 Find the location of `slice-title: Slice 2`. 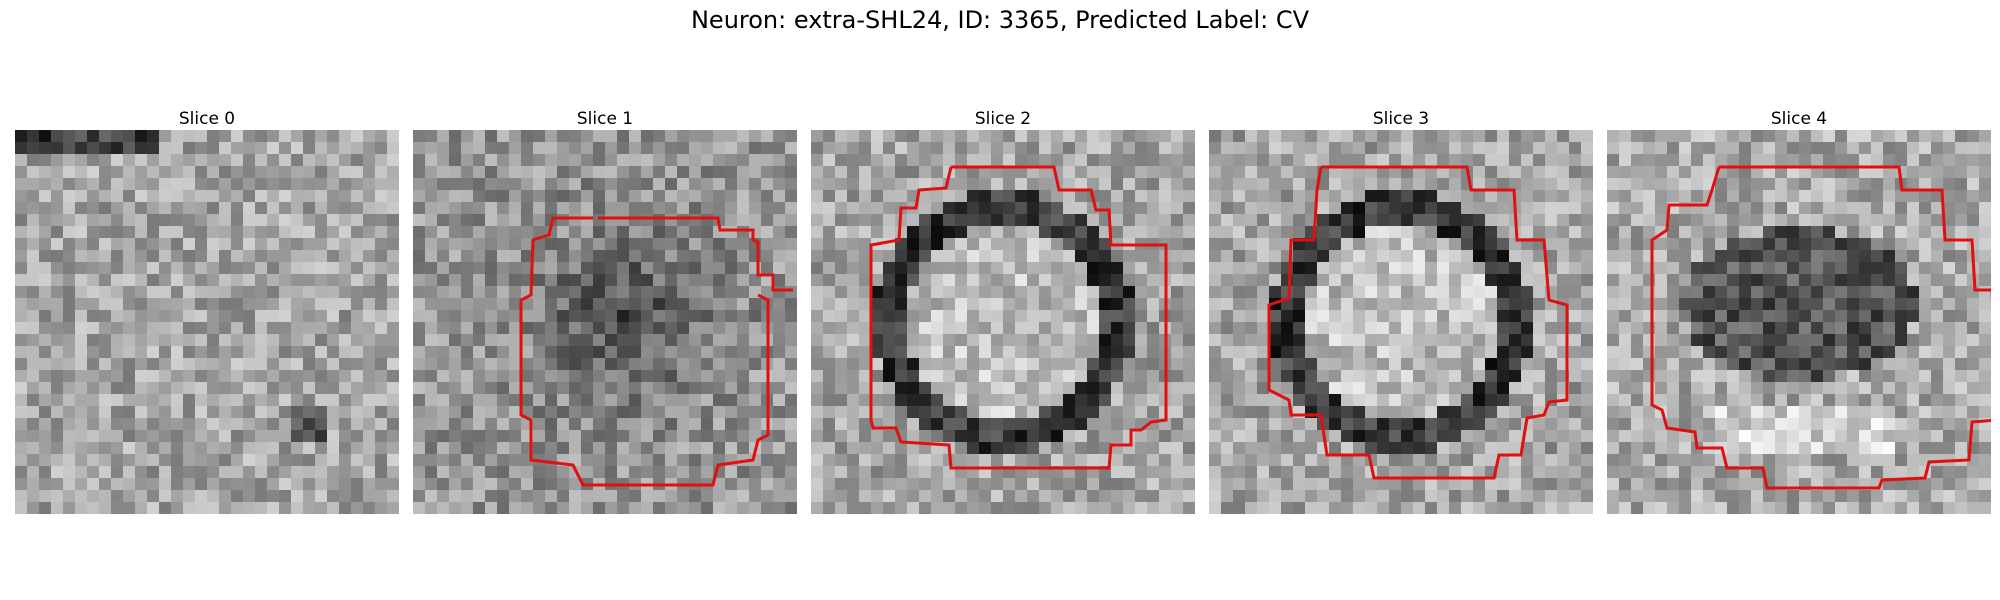

slice-title: Slice 2 is located at coordinates (1003, 119).